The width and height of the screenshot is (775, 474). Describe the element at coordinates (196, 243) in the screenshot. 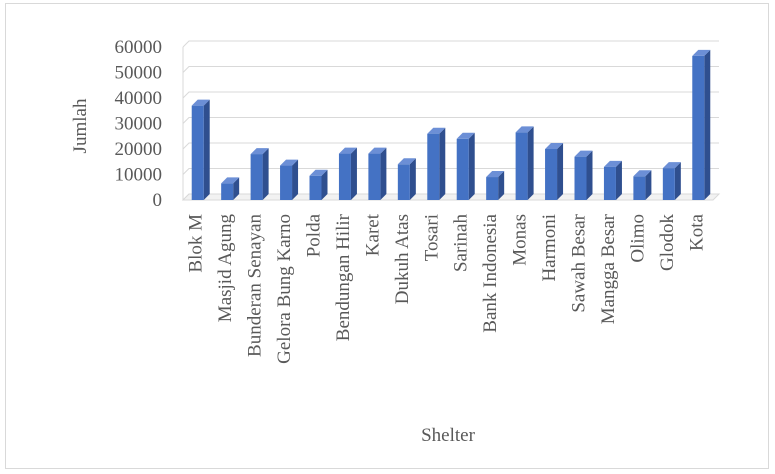

I see `x-tick-label: Blok M` at that location.